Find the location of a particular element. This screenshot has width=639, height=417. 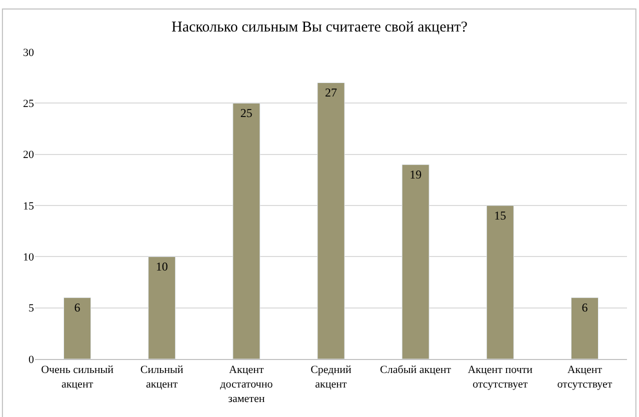

data-label: 10 is located at coordinates (162, 267).